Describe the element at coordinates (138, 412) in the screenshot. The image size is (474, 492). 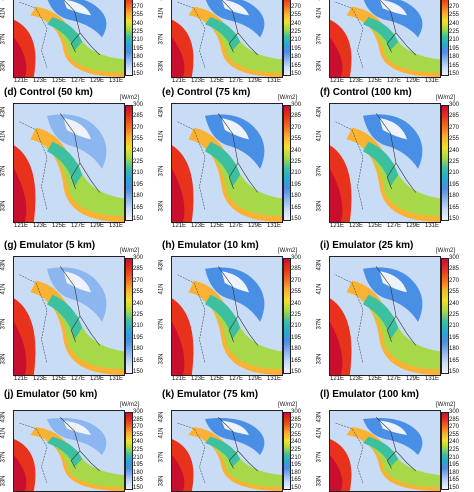
I see `colorbar-tick-label: 300` at that location.